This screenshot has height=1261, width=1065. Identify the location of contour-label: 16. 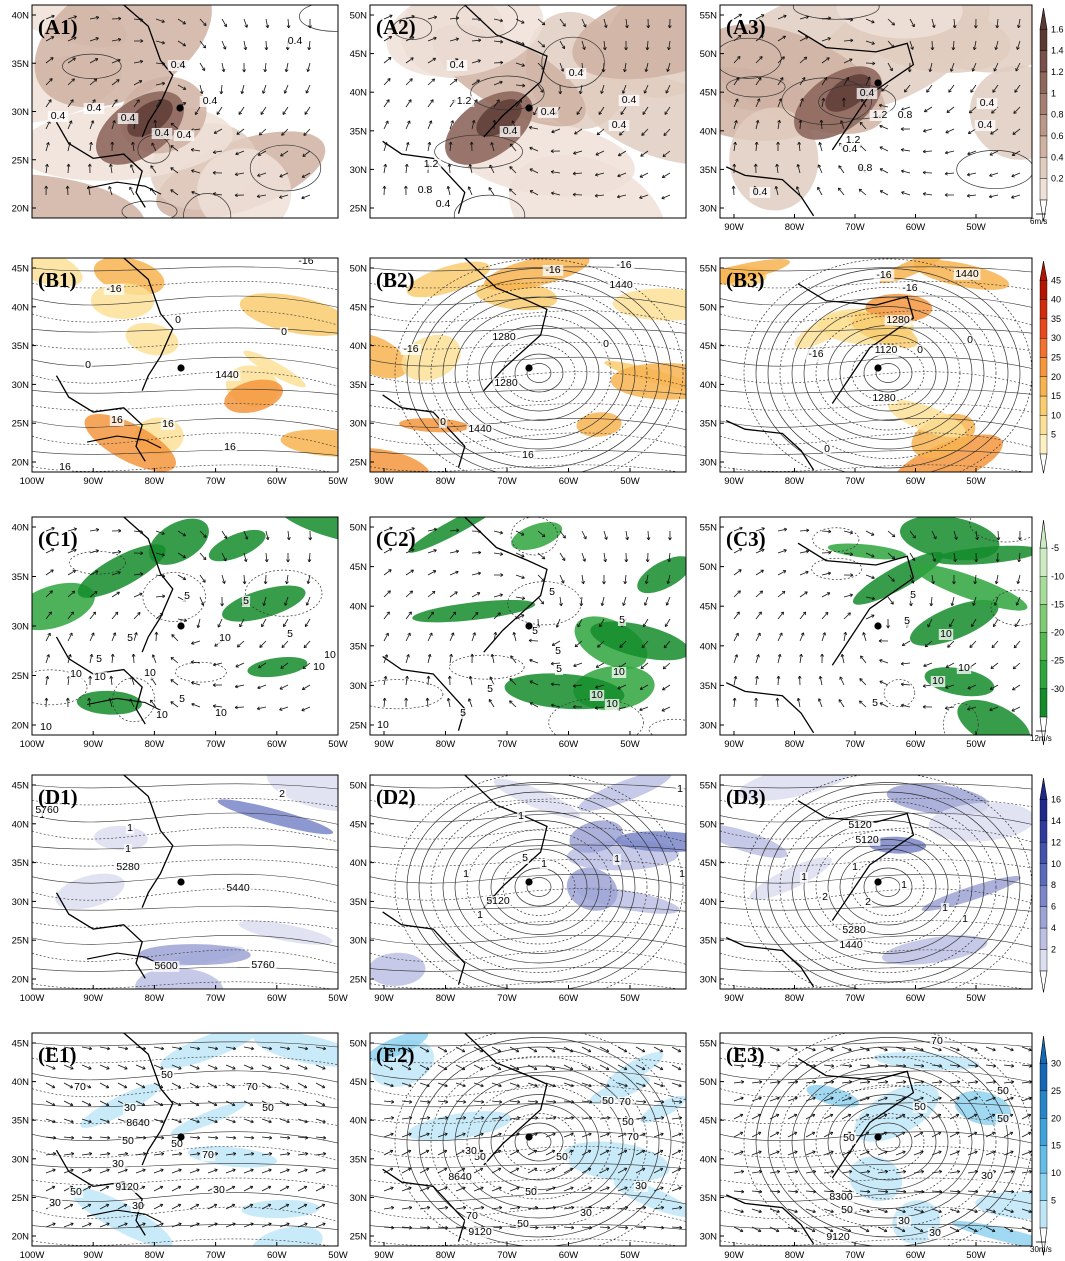
(528, 455).